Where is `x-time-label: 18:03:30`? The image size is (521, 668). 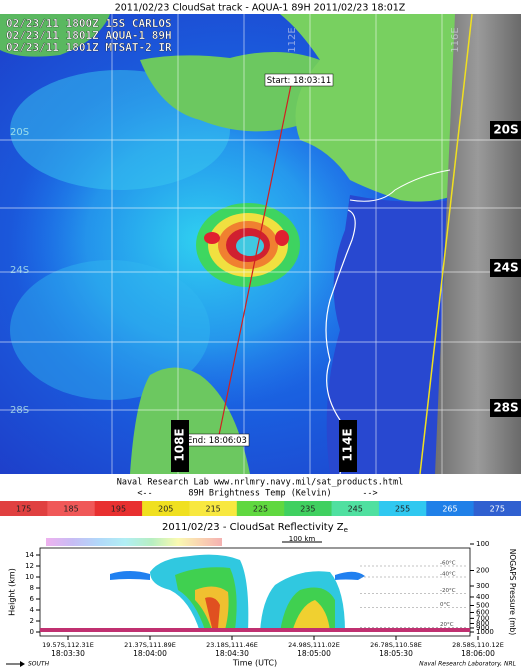
x-time-label: 18:03:30 is located at coordinates (68, 653).